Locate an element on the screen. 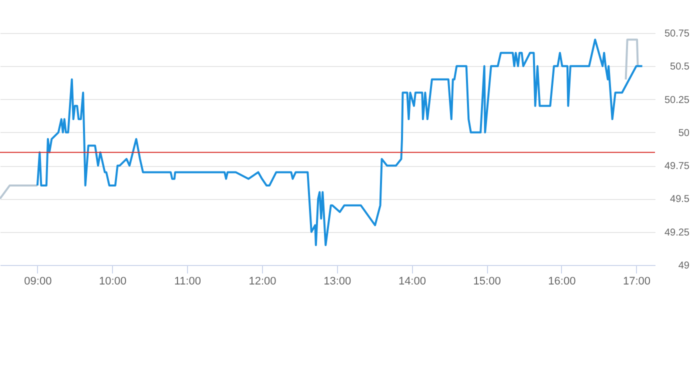 Image resolution: width=693 pixels, height=365 pixels. y-tick-label: 50.25 is located at coordinates (677, 100).